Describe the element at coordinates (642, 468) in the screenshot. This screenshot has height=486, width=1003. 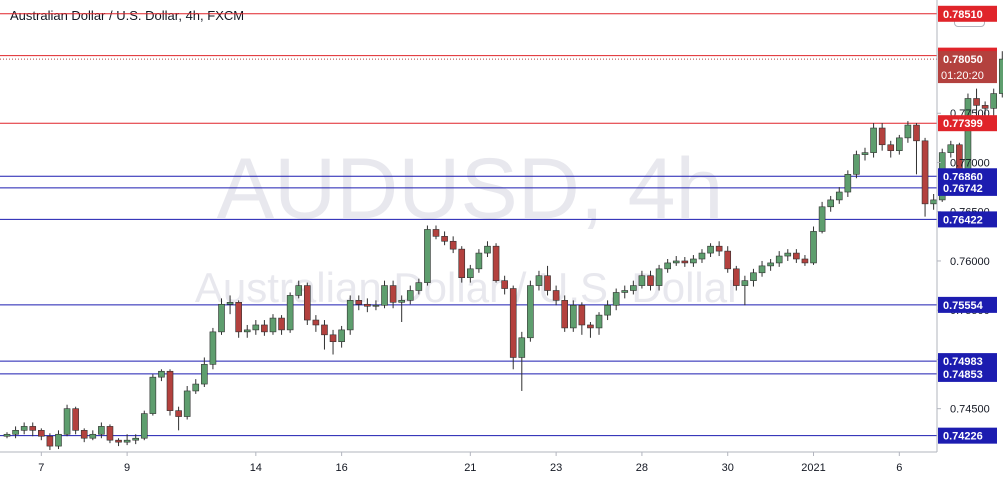
I see `time-tick-label: 28` at that location.